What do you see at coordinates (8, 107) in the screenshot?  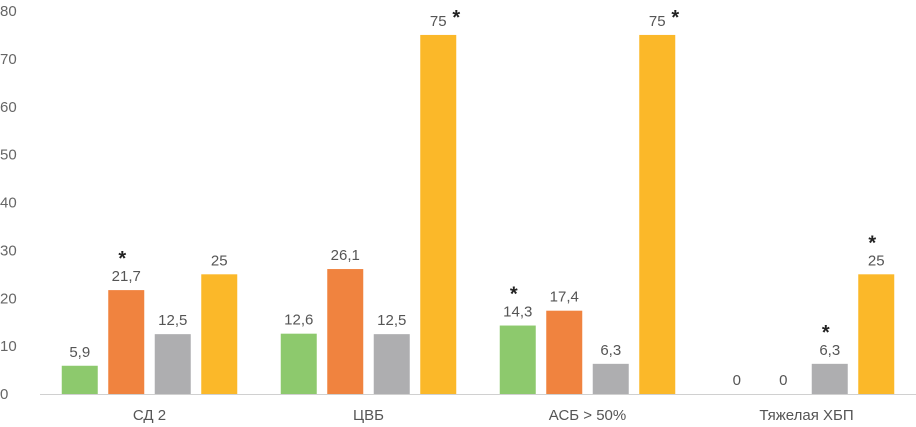 I see `y-tick-label: 60` at bounding box center [8, 107].